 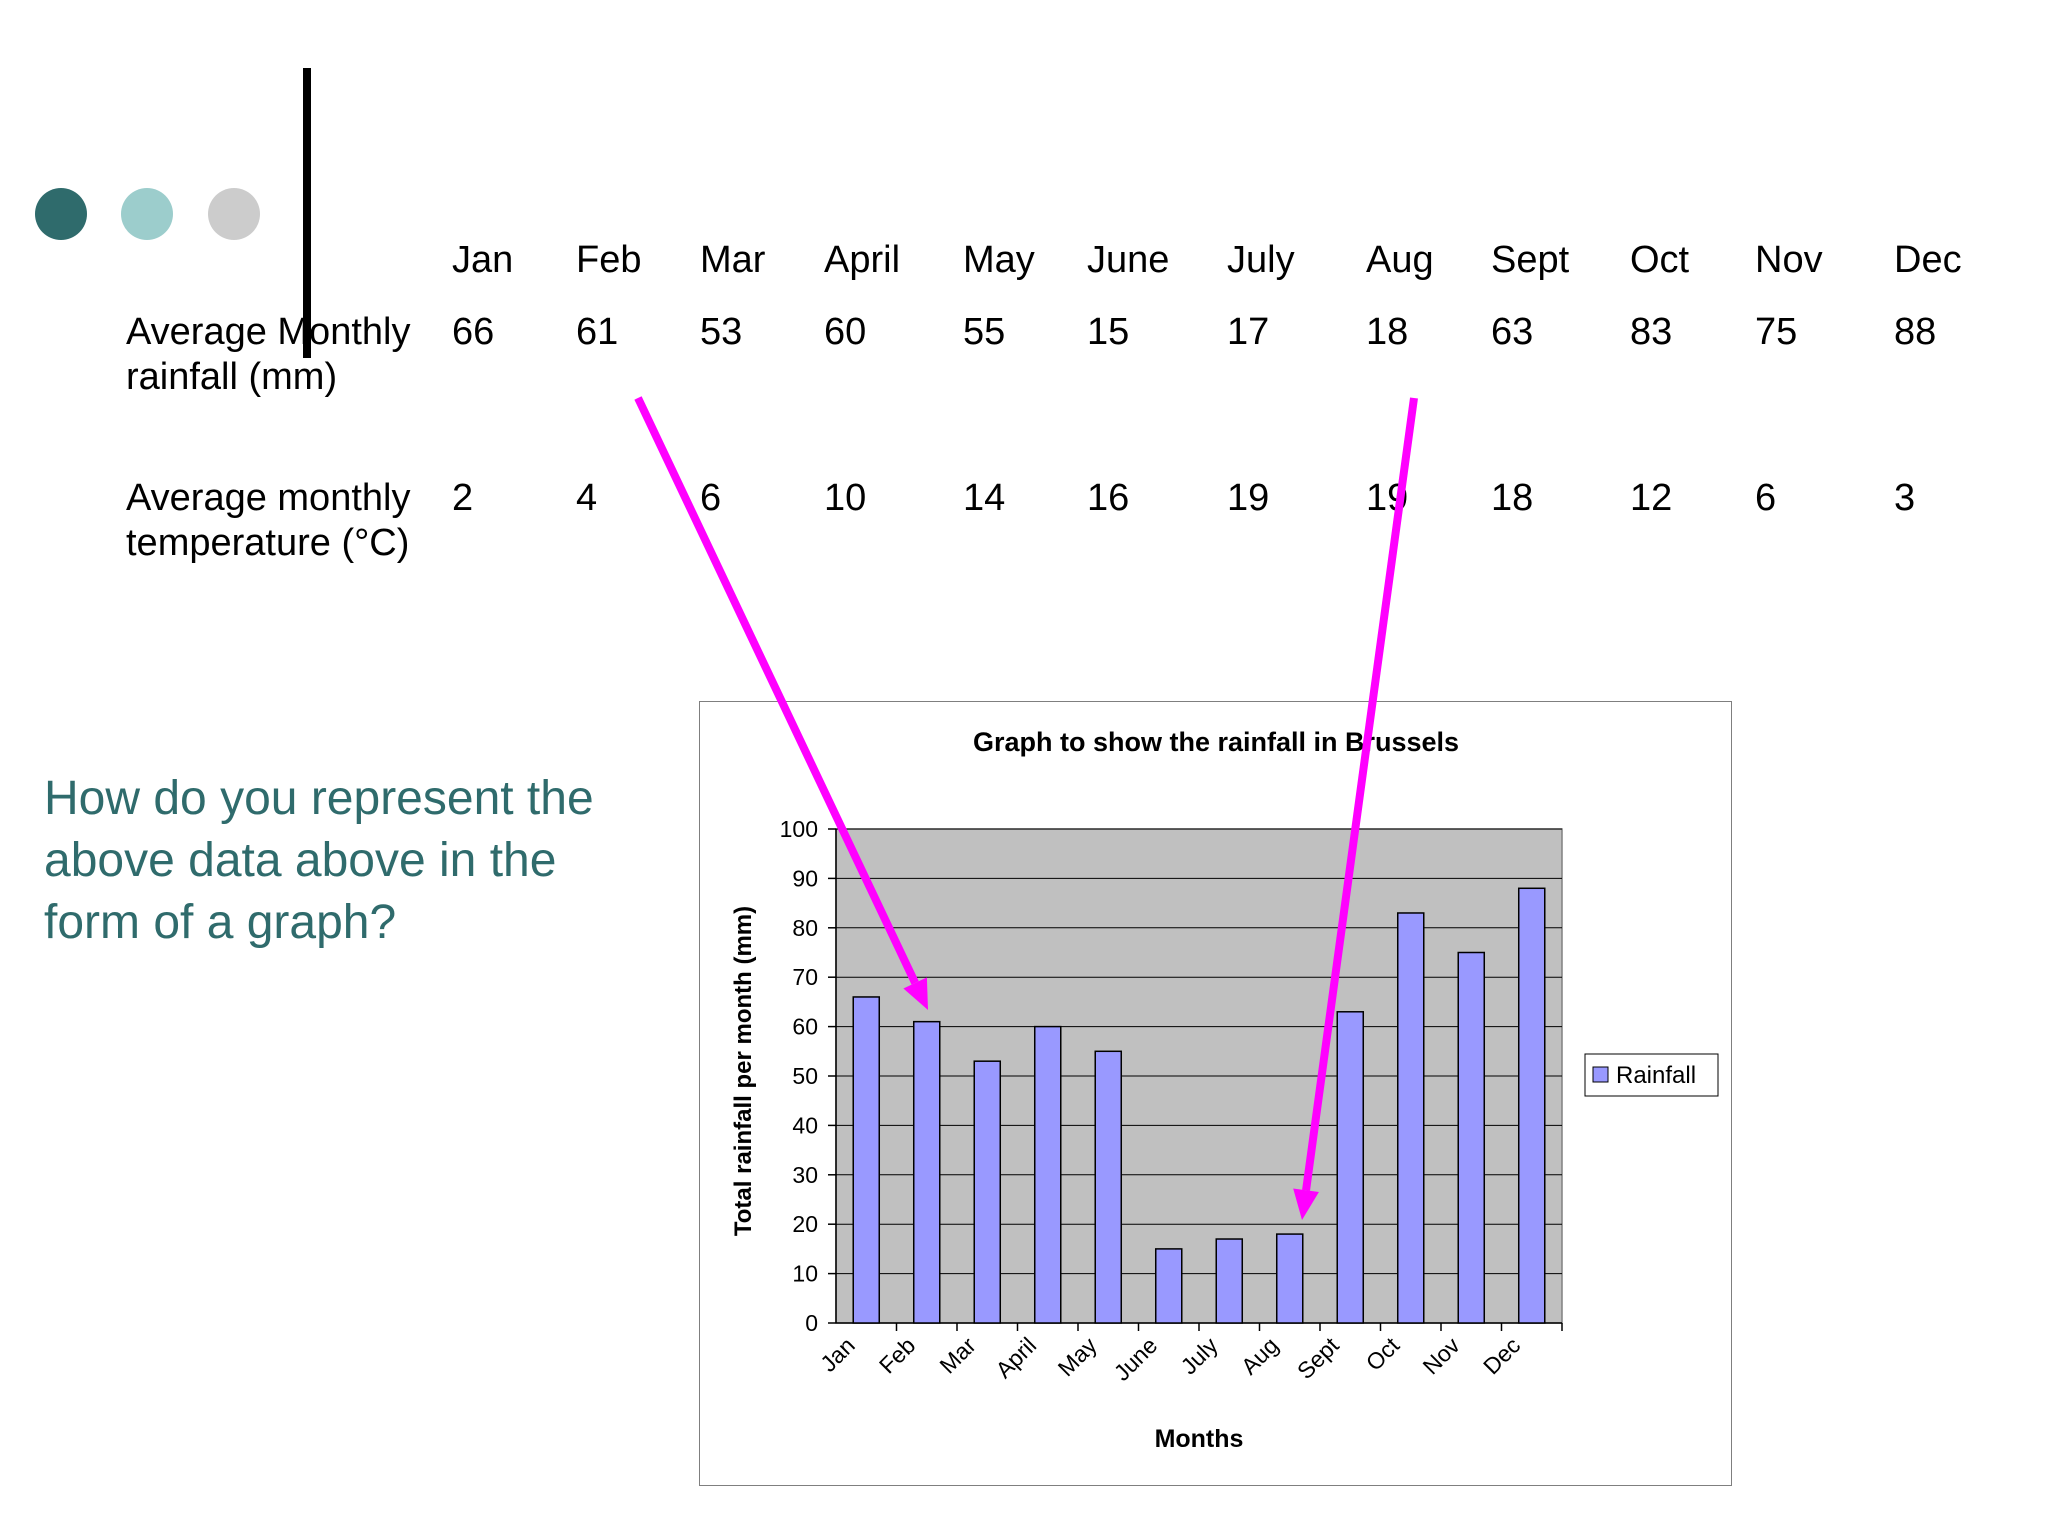 What do you see at coordinates (609, 260) in the screenshot?
I see `table-header-month: Feb` at bounding box center [609, 260].